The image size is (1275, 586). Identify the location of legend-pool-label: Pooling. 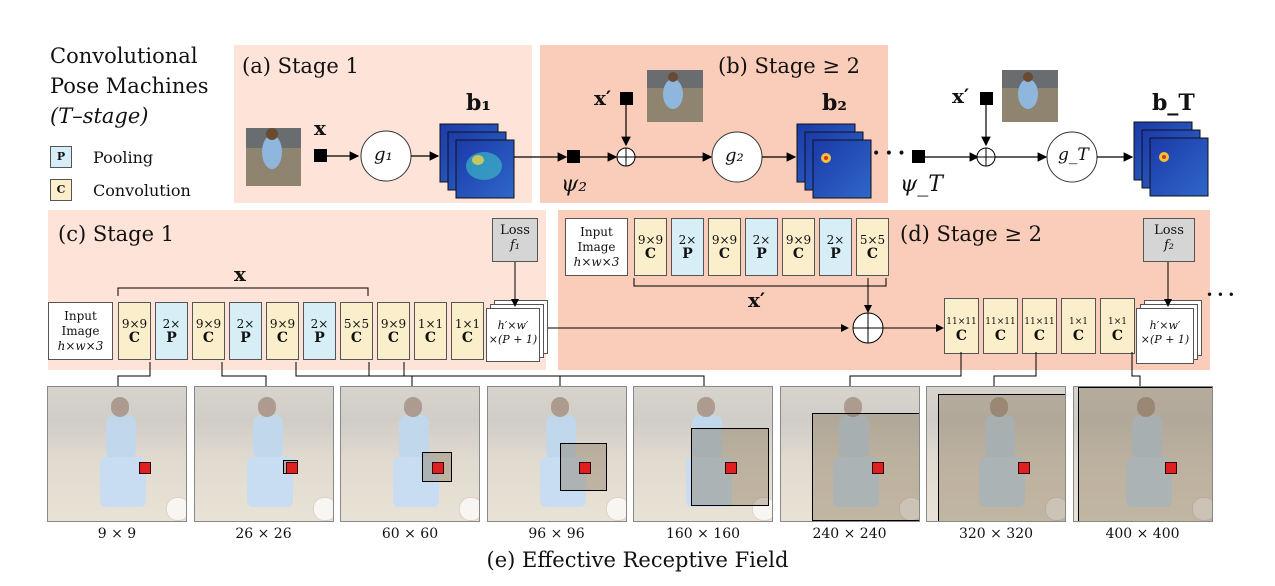
(123, 157).